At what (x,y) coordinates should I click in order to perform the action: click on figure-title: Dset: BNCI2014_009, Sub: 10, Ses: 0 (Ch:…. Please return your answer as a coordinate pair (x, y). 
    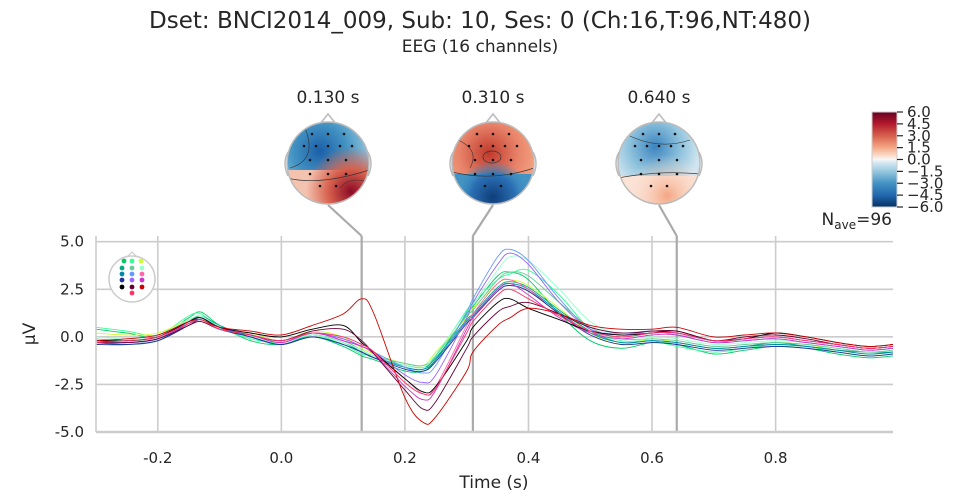
    Looking at the image, I should click on (480, 21).